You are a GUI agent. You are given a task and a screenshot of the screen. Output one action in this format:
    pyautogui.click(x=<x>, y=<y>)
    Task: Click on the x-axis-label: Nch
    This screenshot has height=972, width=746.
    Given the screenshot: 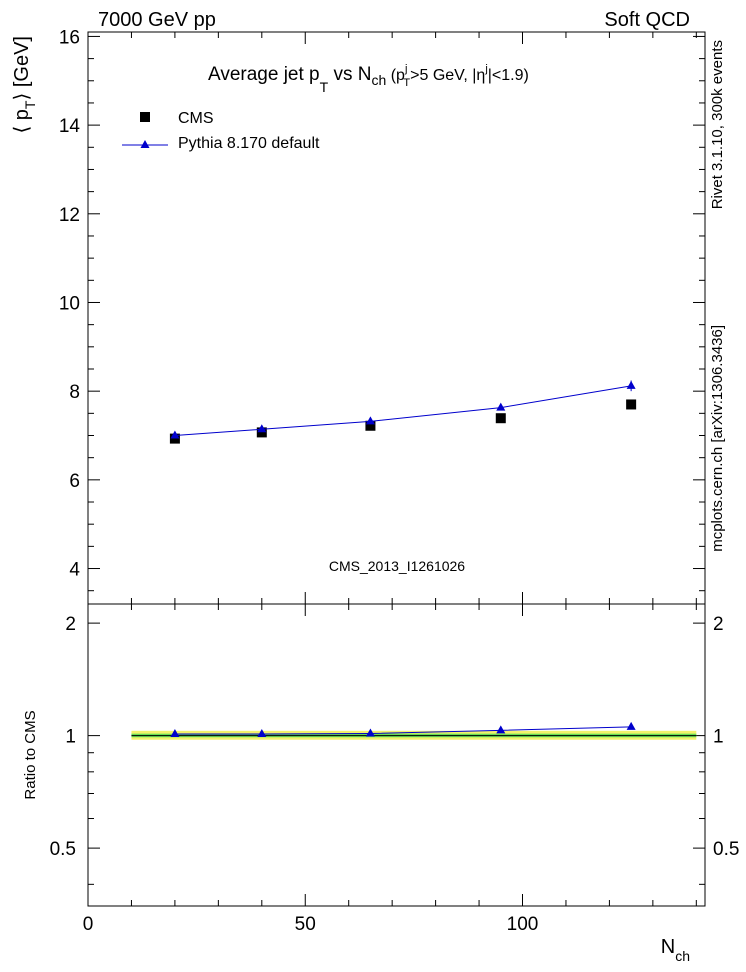 What is the action you would take?
    pyautogui.click(x=675, y=950)
    